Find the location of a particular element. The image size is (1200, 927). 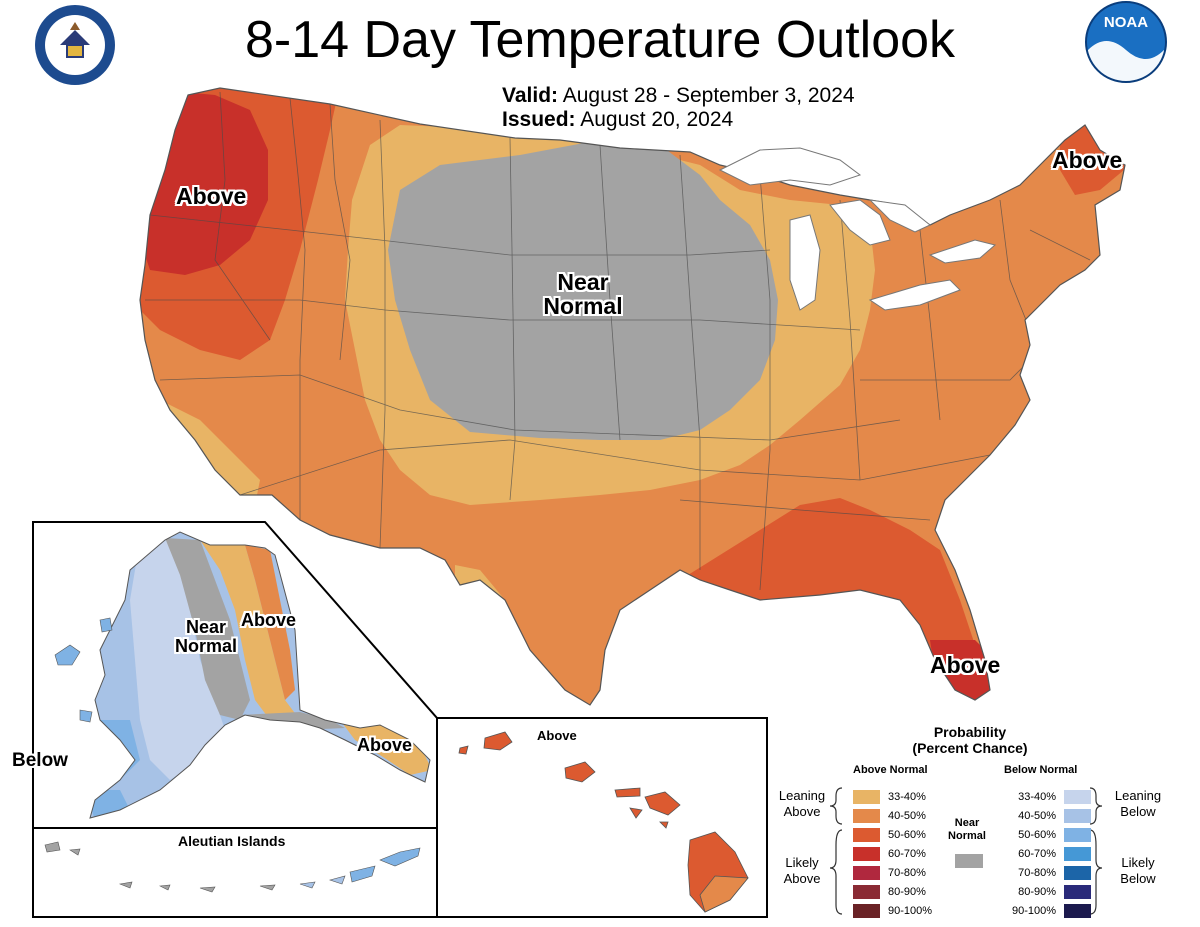

legend-above-row: 60-70% is located at coordinates (892, 853).